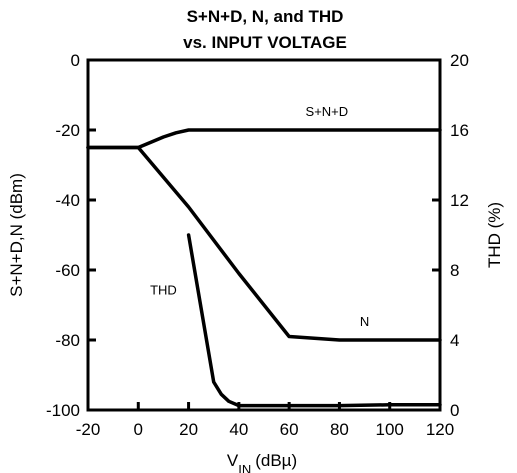 The height and width of the screenshot is (473, 517). I want to click on annotation-label: THD, so click(163, 290).